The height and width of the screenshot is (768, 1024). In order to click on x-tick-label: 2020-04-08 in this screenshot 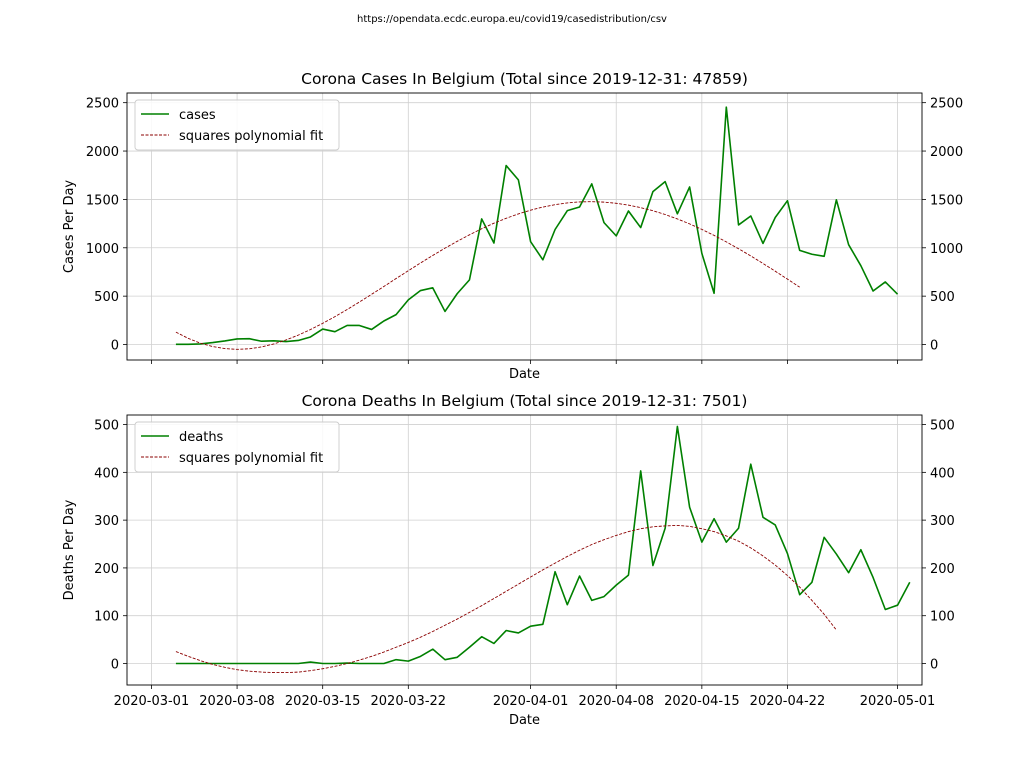, I will do `click(616, 701)`.